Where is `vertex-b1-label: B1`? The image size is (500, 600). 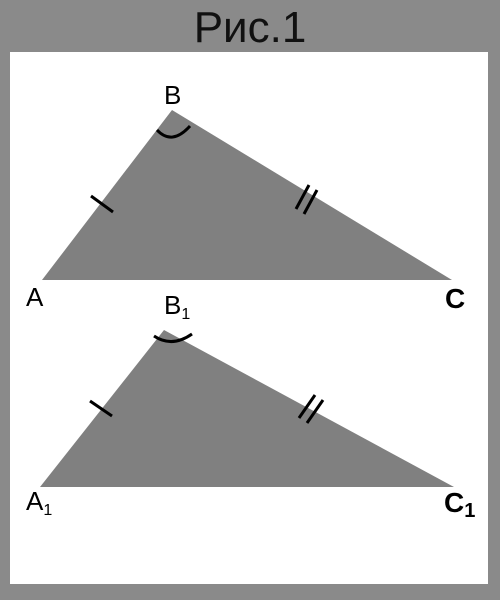 vertex-b1-label: B1 is located at coordinates (177, 306).